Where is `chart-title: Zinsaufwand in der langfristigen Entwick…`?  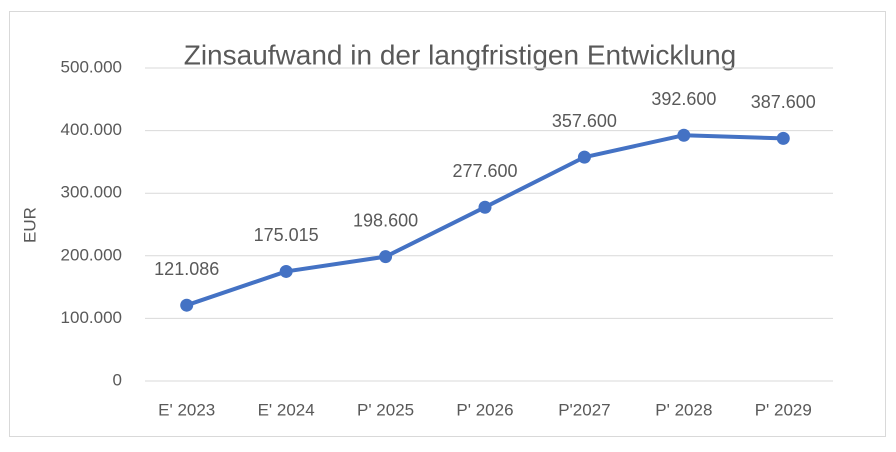
chart-title: Zinsaufwand in der langfristigen Entwick… is located at coordinates (460, 54).